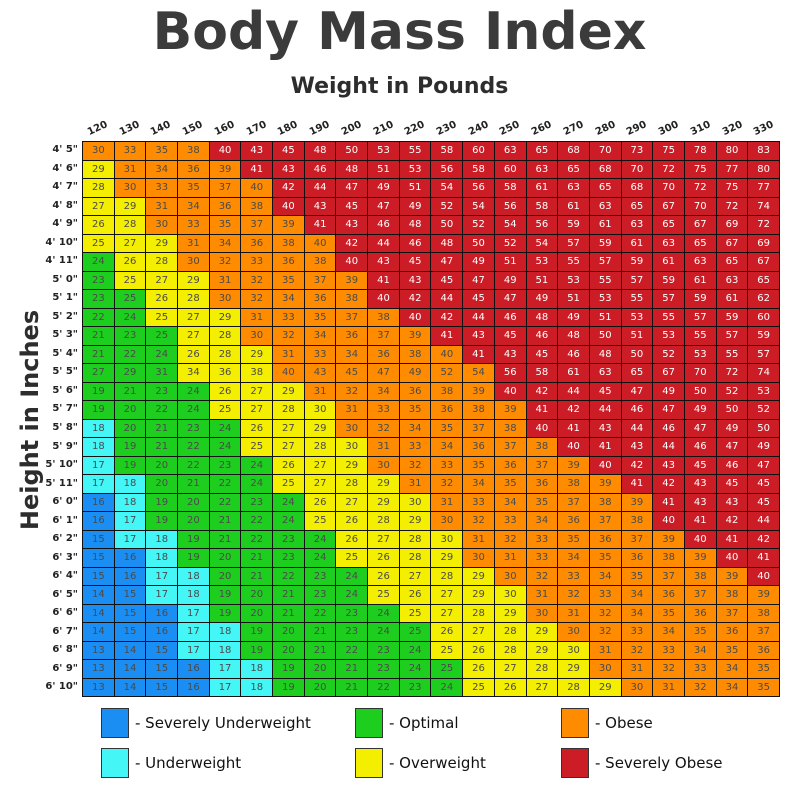  I want to click on legend-label: - Overweight, so click(437, 763).